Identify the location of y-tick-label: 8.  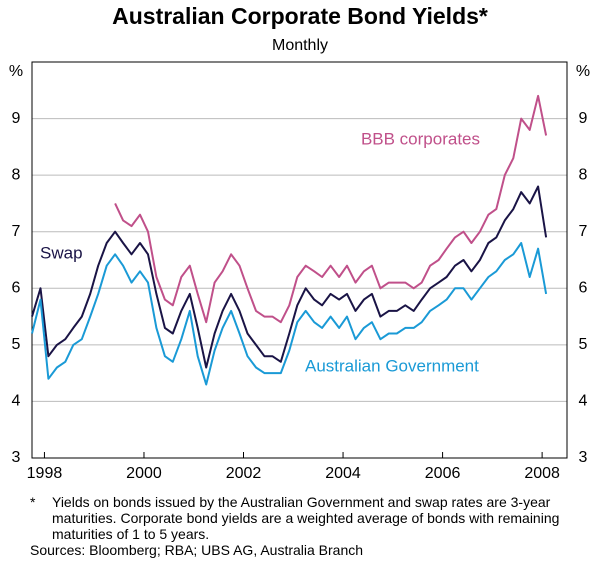
(16, 174).